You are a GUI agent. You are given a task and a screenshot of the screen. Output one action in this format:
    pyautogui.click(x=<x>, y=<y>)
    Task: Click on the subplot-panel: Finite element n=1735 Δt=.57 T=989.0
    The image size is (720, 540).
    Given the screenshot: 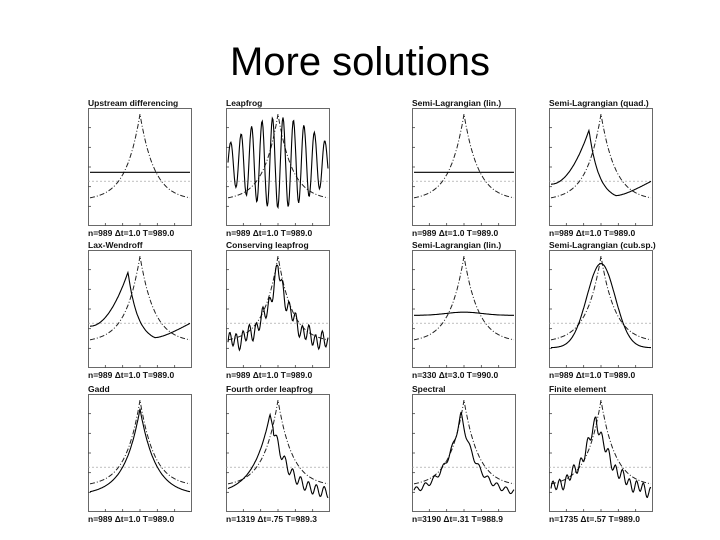 What is the action you would take?
    pyautogui.click(x=603, y=454)
    